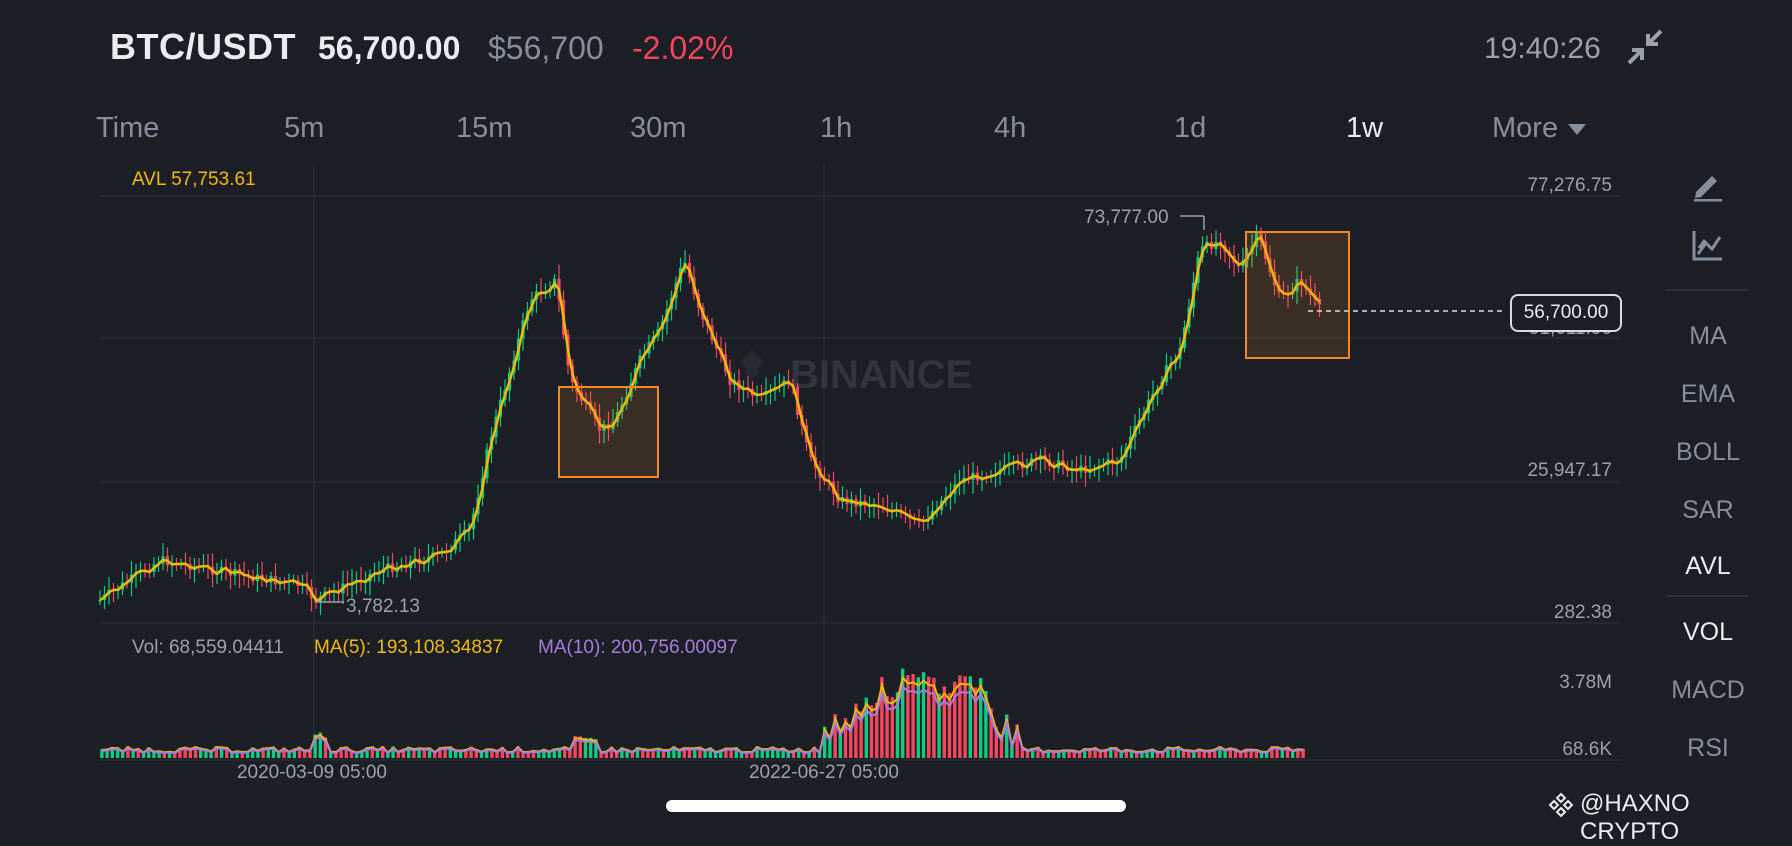 The image size is (1792, 846). I want to click on caret-down-icon, so click(1577, 129).